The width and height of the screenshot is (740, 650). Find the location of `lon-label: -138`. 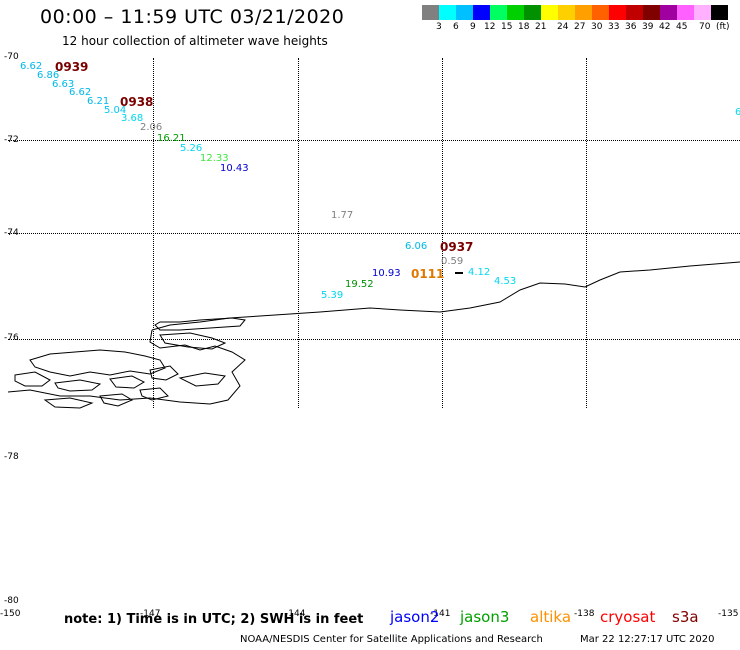

lon-label: -138 is located at coordinates (584, 614).